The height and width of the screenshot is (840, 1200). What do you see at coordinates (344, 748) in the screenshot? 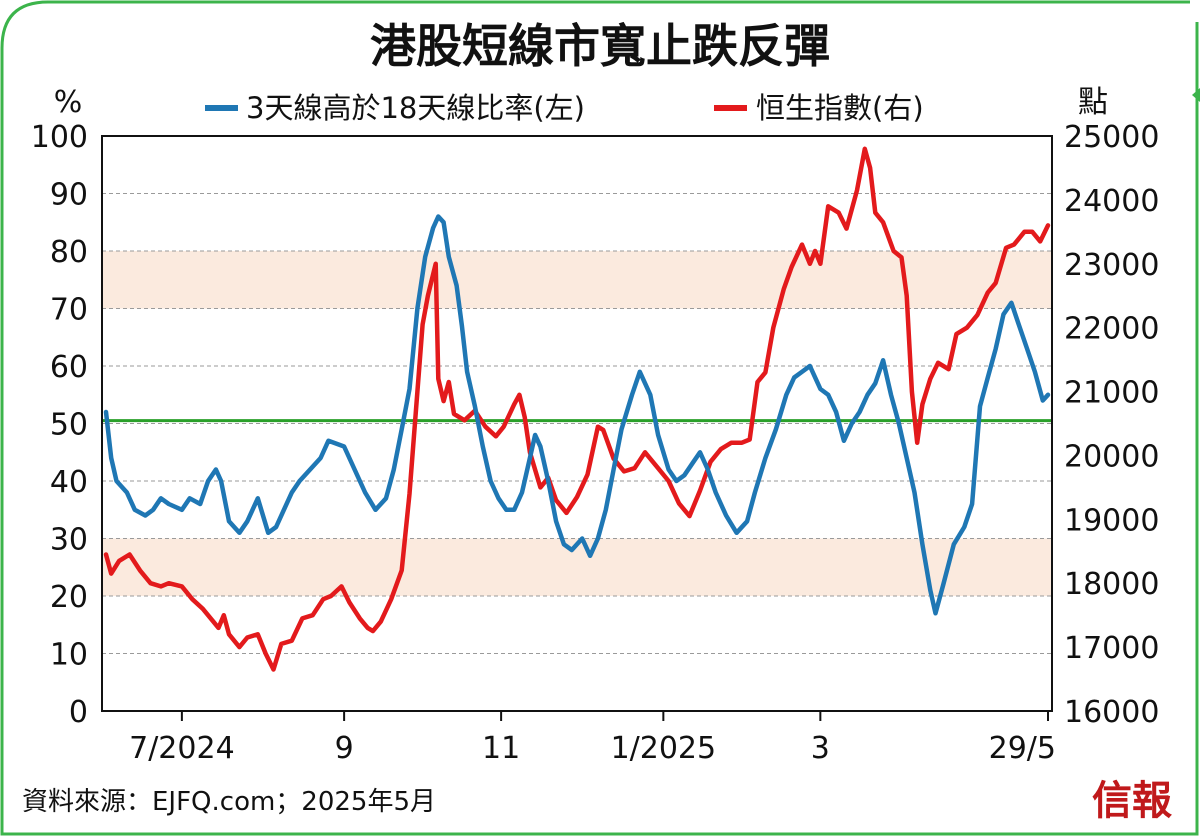
I see `x-tick-label: 9` at bounding box center [344, 748].